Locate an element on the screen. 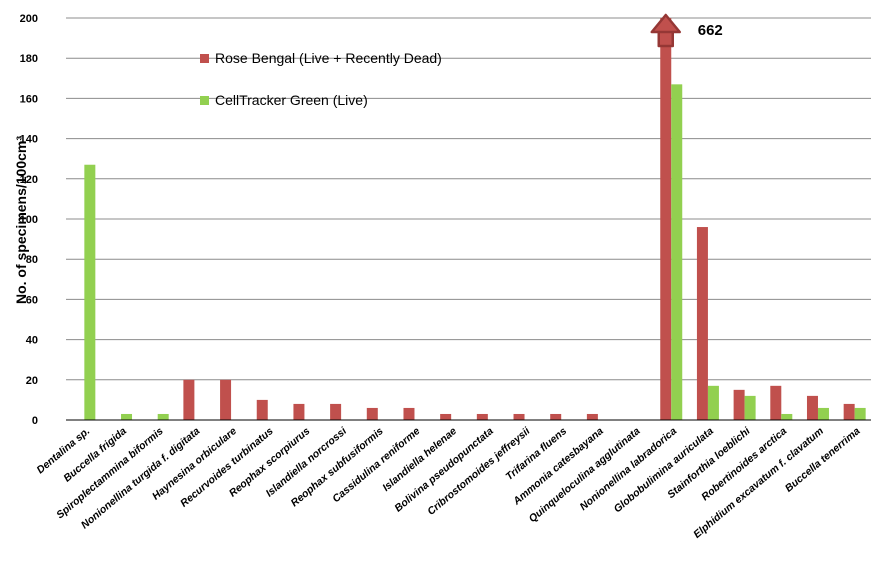  y-tick-label: 60 is located at coordinates (32, 300).